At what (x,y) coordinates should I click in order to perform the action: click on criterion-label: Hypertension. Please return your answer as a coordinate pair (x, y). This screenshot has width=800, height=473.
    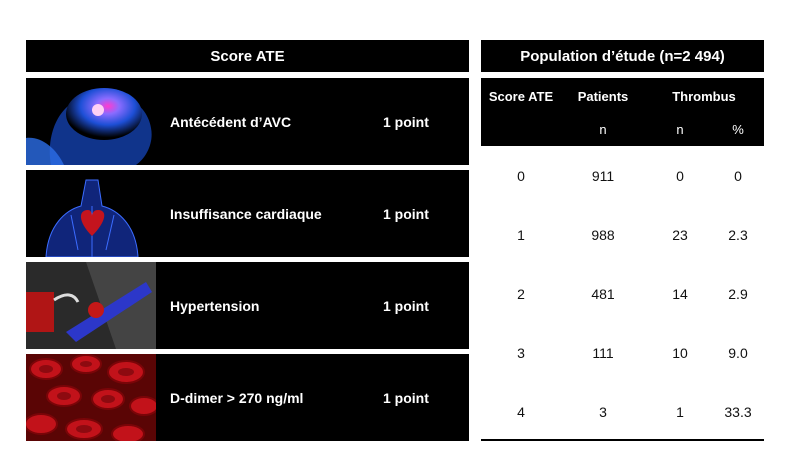
    Looking at the image, I should click on (215, 305).